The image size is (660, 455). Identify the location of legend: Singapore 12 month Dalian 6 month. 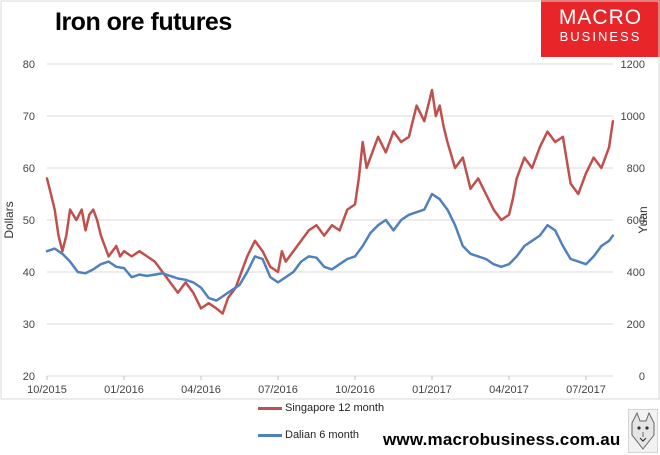
(321, 427).